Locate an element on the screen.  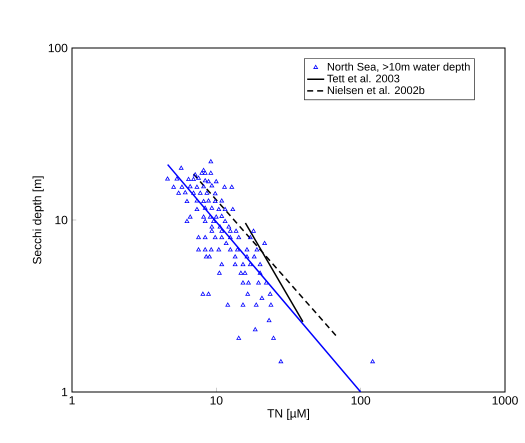
y-axis-title: Secchi depth [m] is located at coordinates (38, 220).